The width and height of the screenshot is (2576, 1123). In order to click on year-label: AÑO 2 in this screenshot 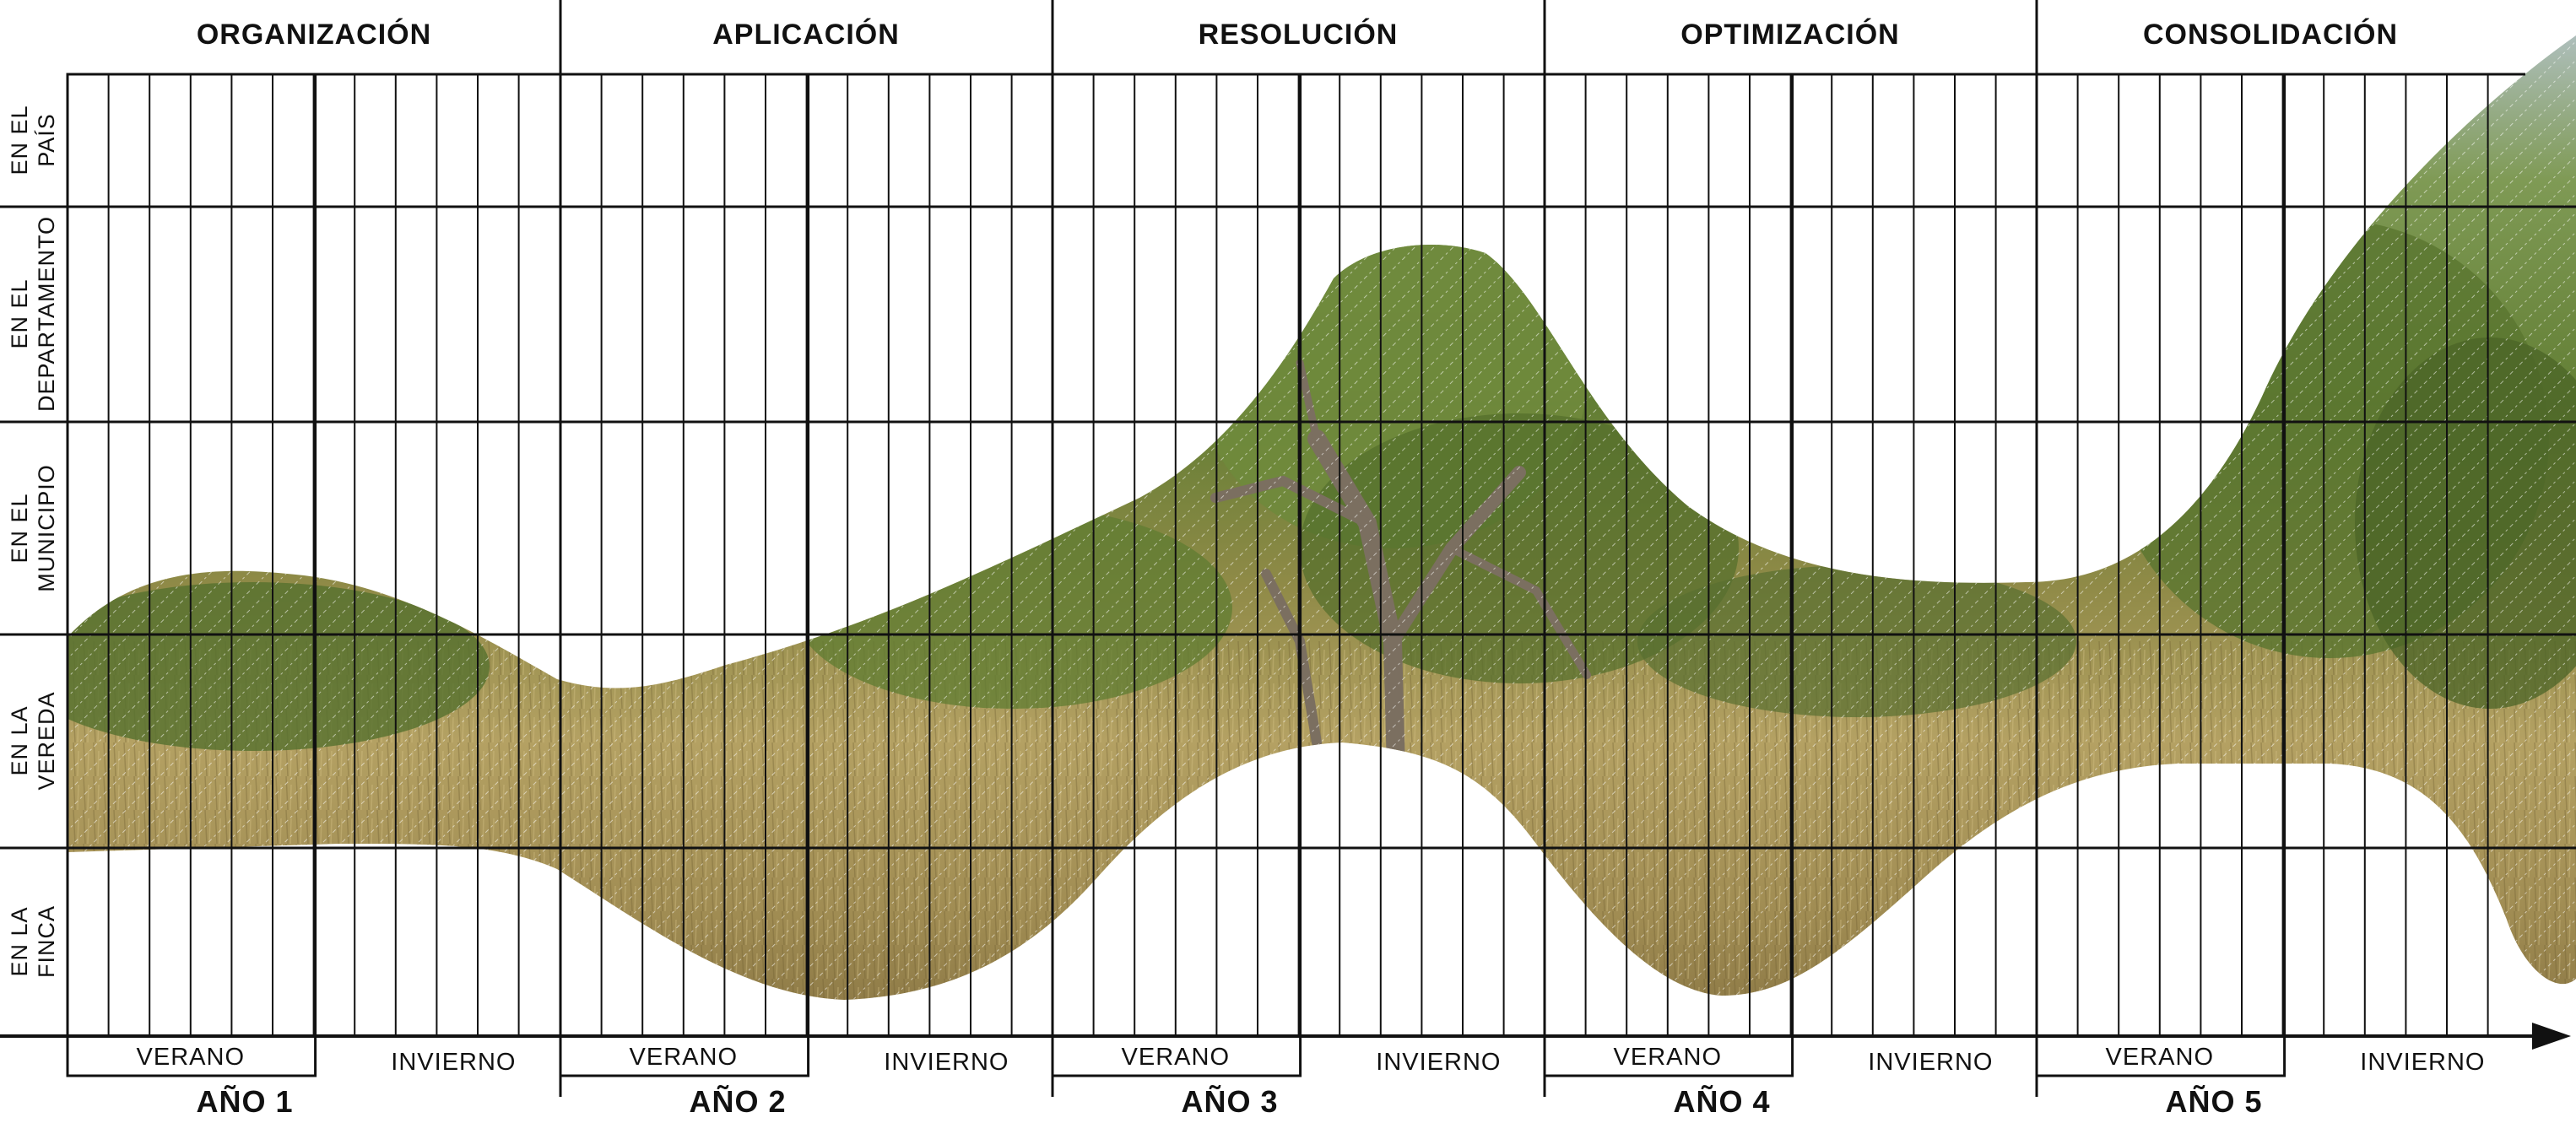, I will do `click(737, 1101)`.